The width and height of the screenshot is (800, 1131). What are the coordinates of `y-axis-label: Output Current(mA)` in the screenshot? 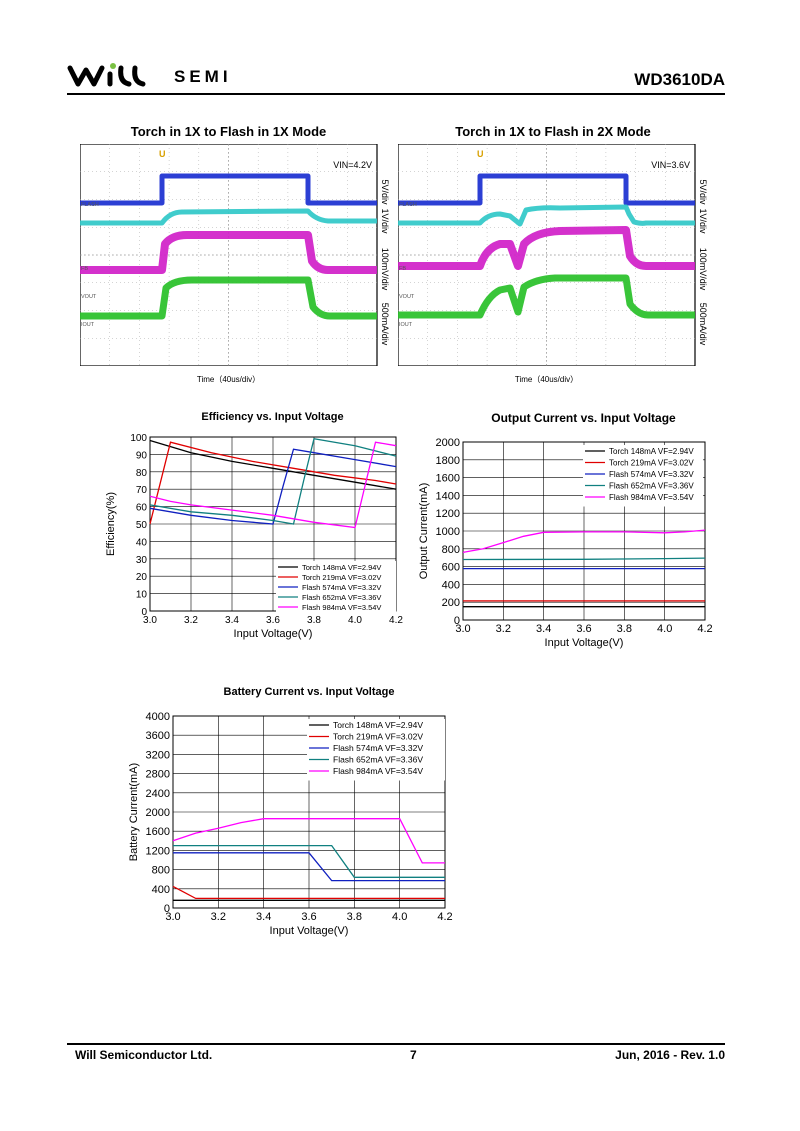 It's located at (424, 531).